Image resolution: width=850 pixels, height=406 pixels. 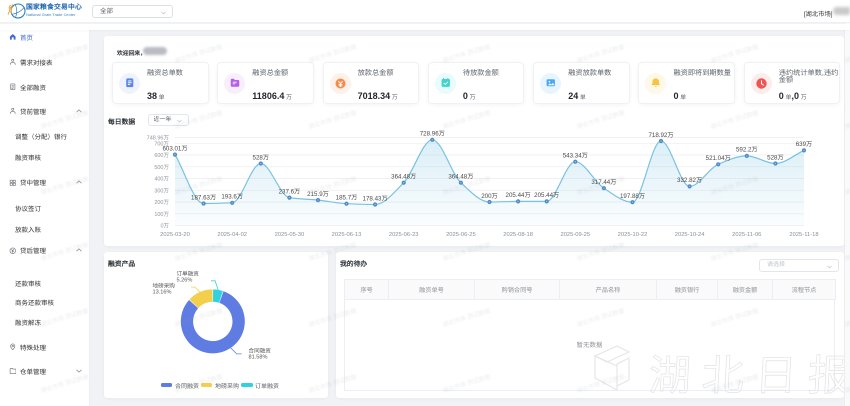 What do you see at coordinates (747, 150) in the screenshot?
I see `svg-text: 592.2万` at bounding box center [747, 150].